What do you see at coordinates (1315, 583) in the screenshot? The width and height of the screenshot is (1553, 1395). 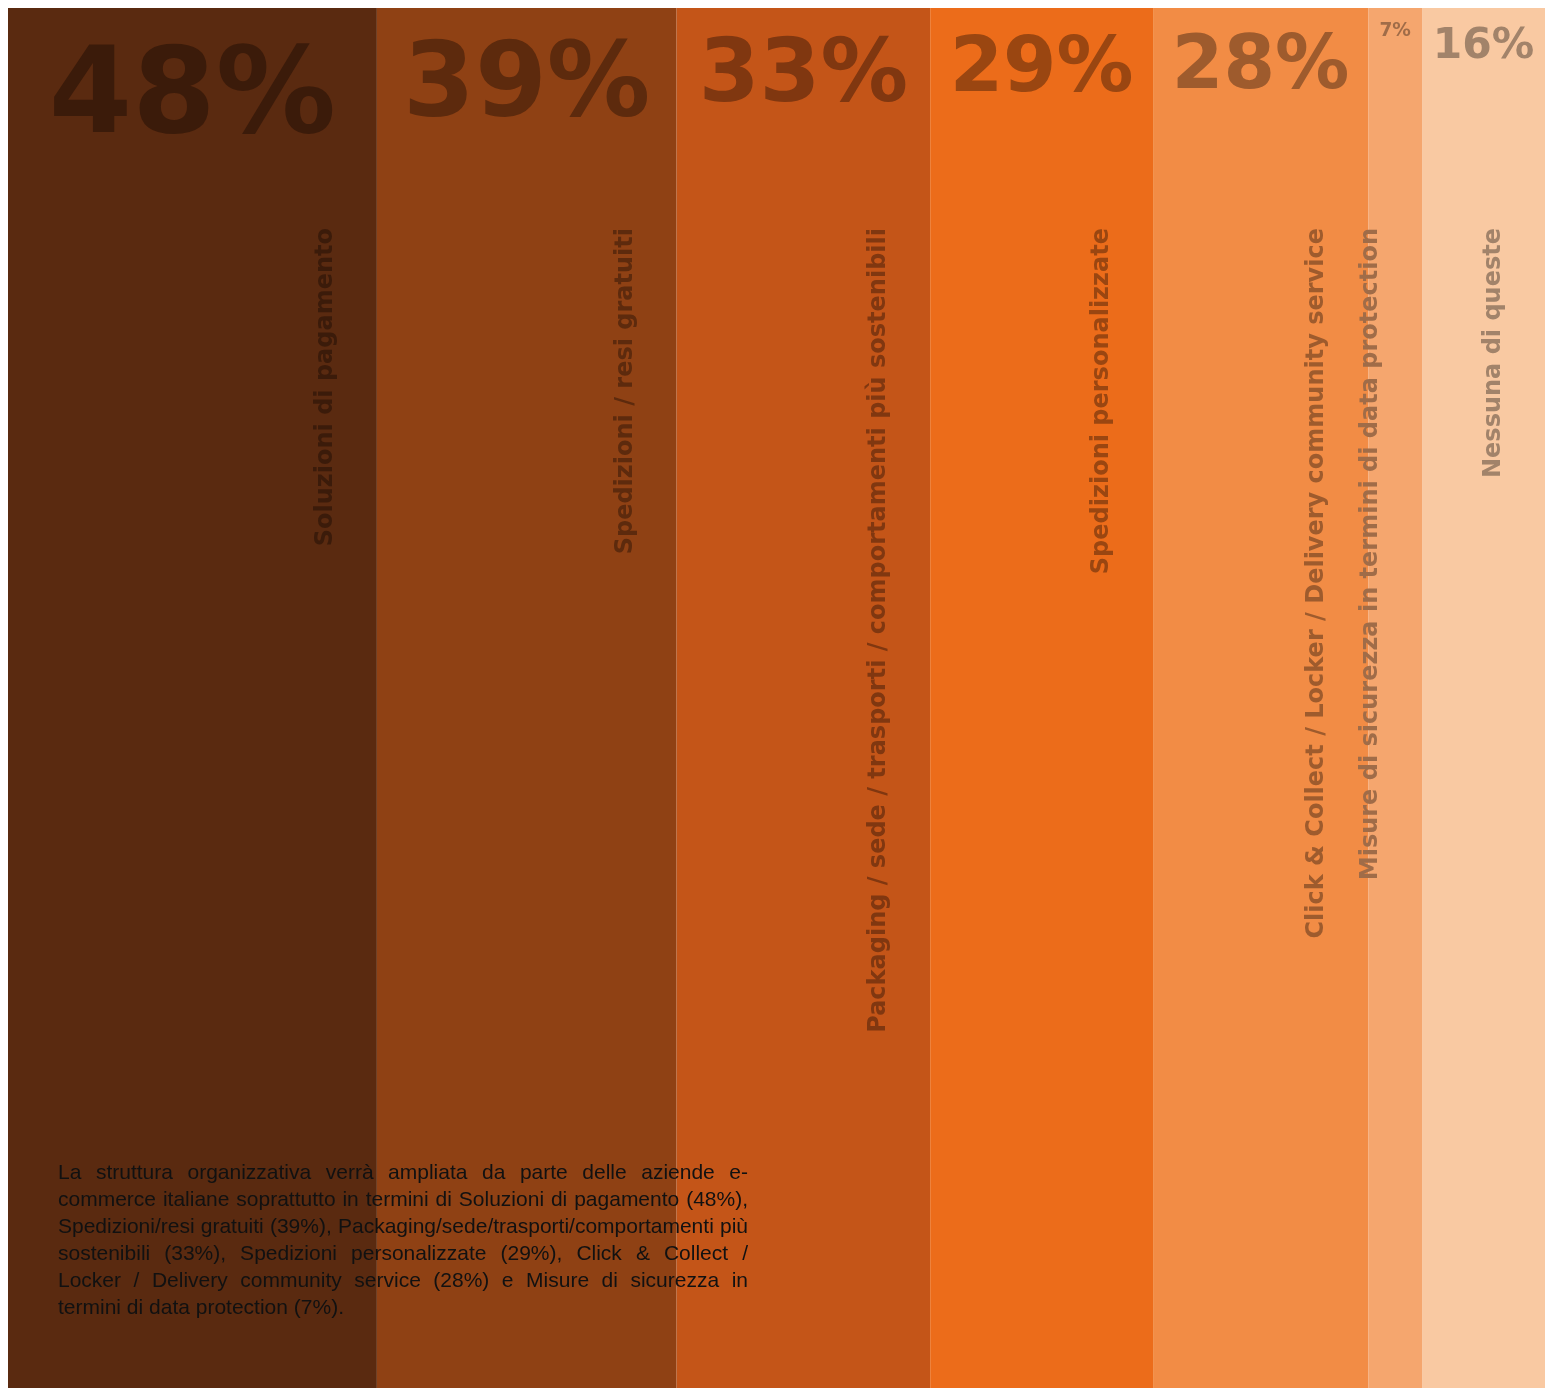 I see `category-label: Click & Collect / Locker / Delivery community service` at bounding box center [1315, 583].